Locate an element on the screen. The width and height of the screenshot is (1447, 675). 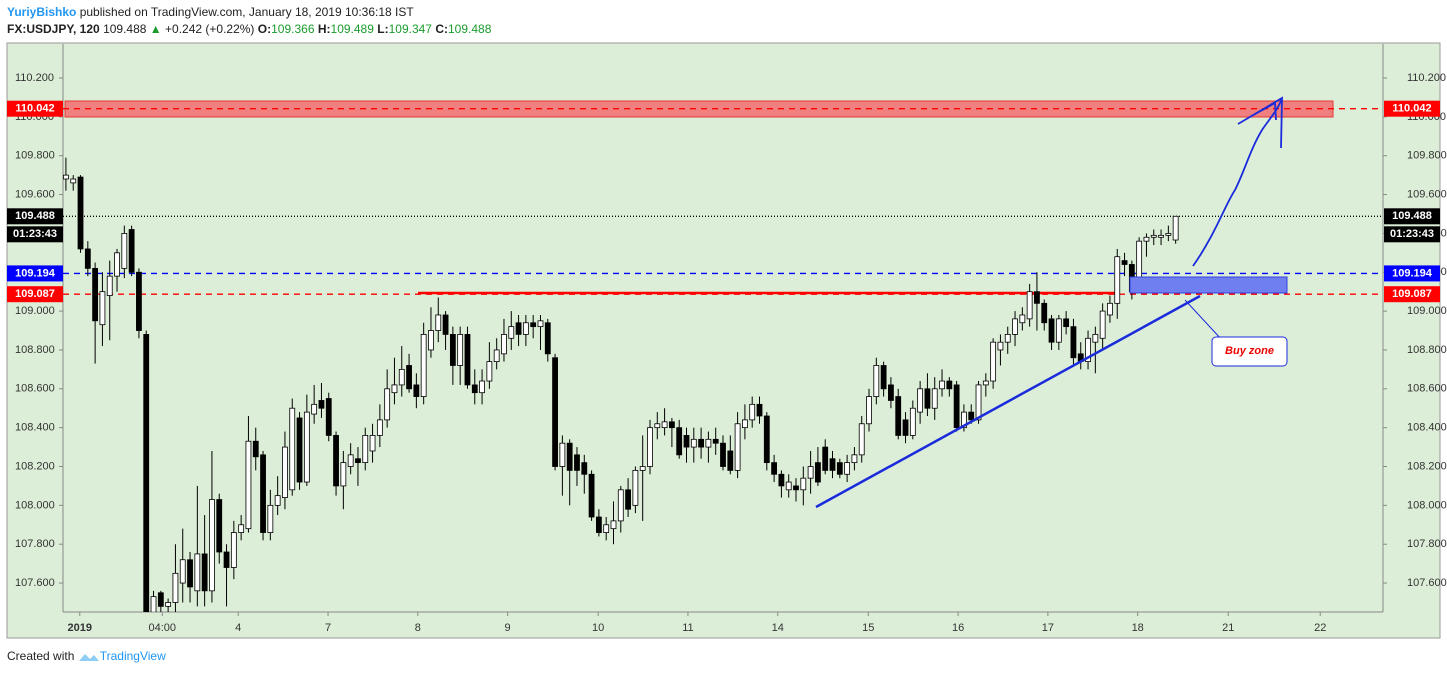
callout-pointer is located at coordinates (1203, 320).